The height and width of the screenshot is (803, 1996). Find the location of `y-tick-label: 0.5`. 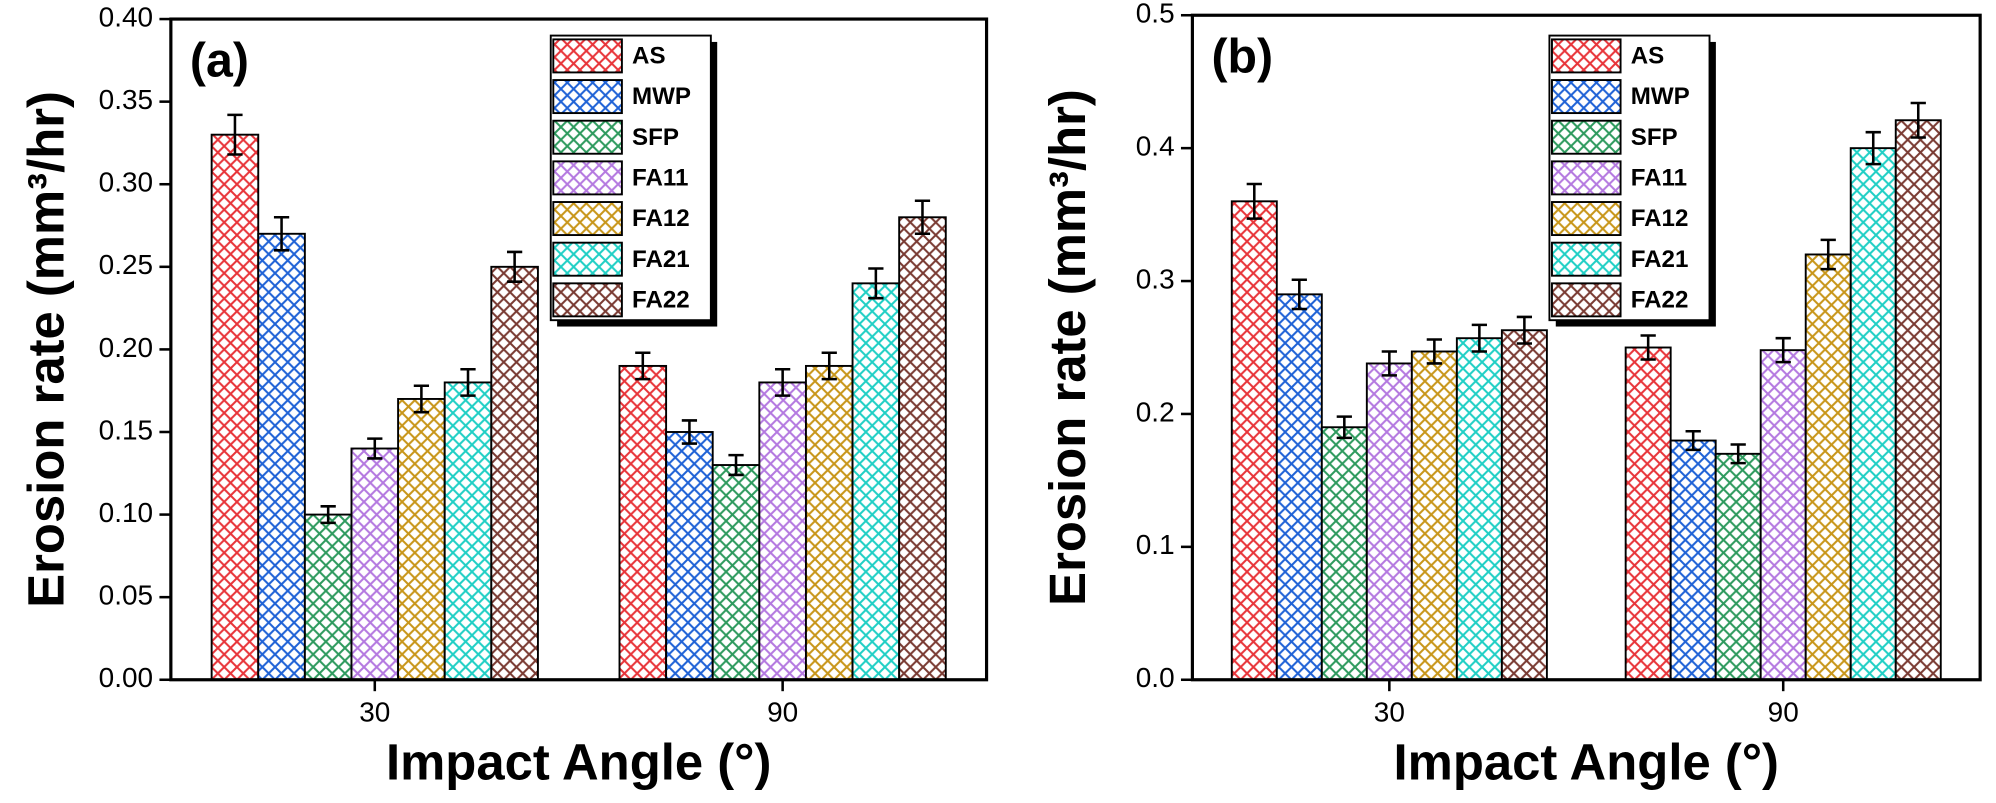

y-tick-label: 0.5 is located at coordinates (1155, 14).